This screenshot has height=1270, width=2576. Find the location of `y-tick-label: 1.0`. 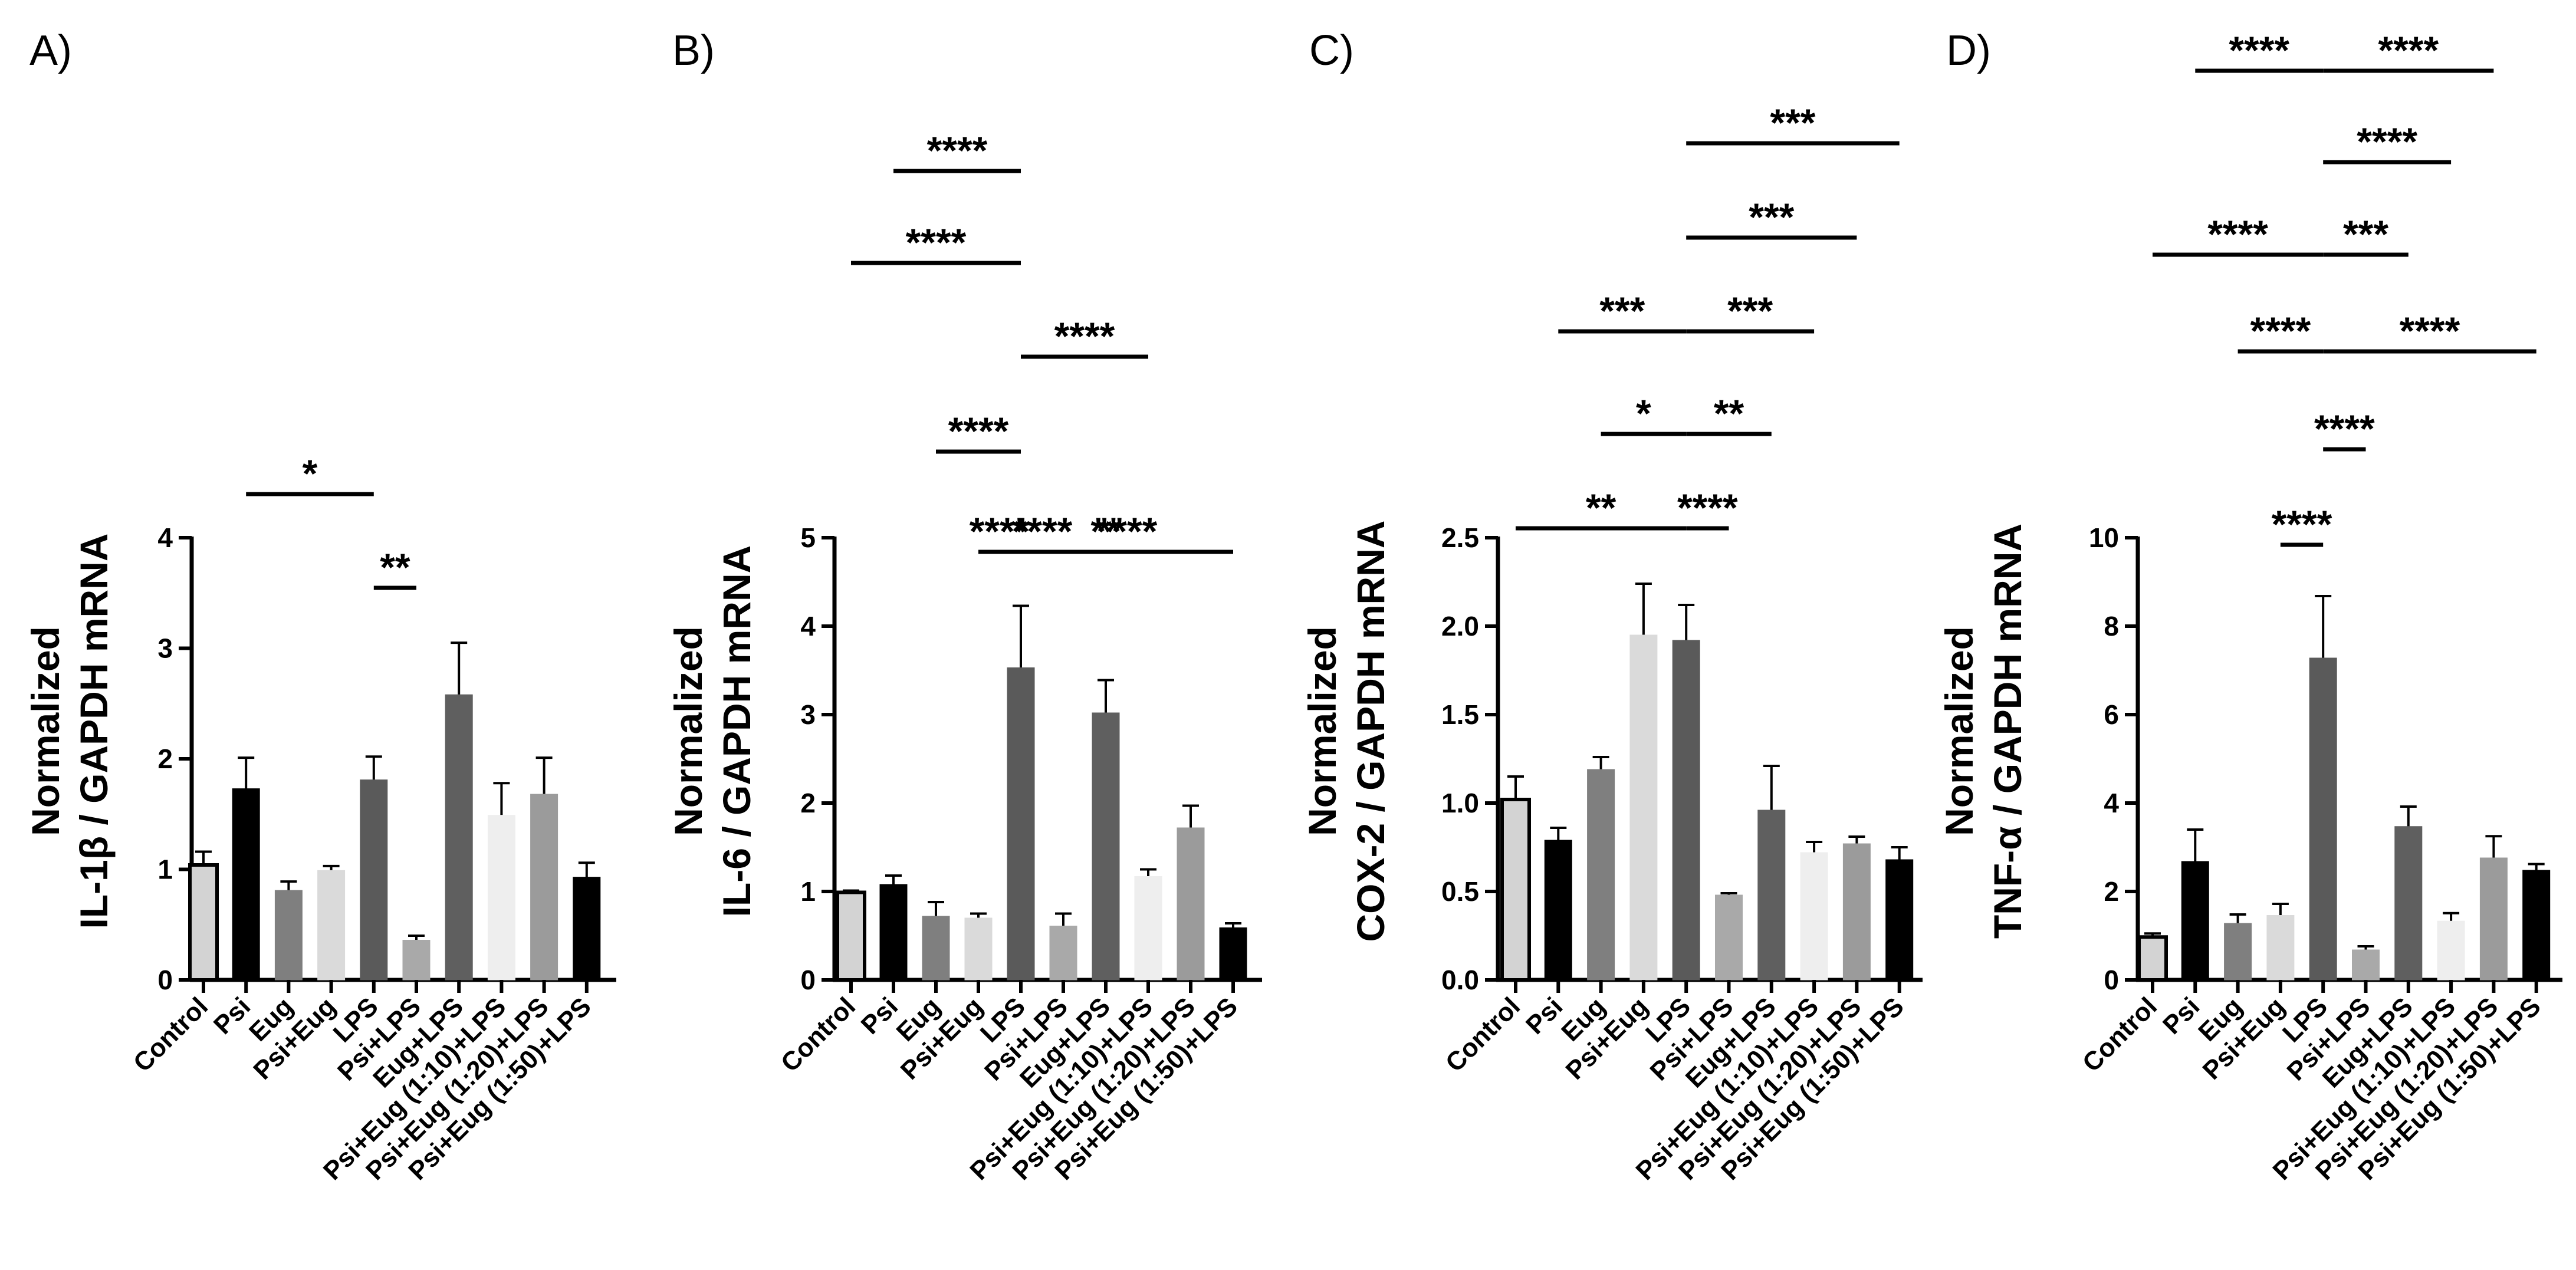

y-tick-label: 1.0 is located at coordinates (1460, 803).